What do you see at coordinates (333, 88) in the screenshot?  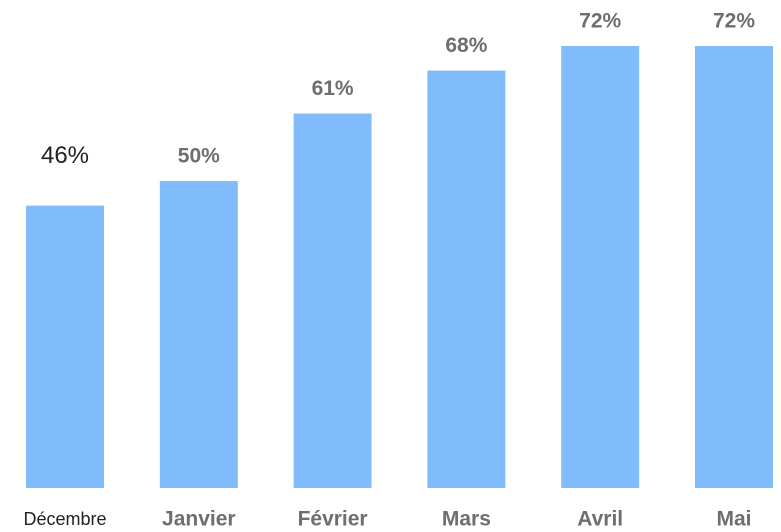 I see `value-label: 61%` at bounding box center [333, 88].